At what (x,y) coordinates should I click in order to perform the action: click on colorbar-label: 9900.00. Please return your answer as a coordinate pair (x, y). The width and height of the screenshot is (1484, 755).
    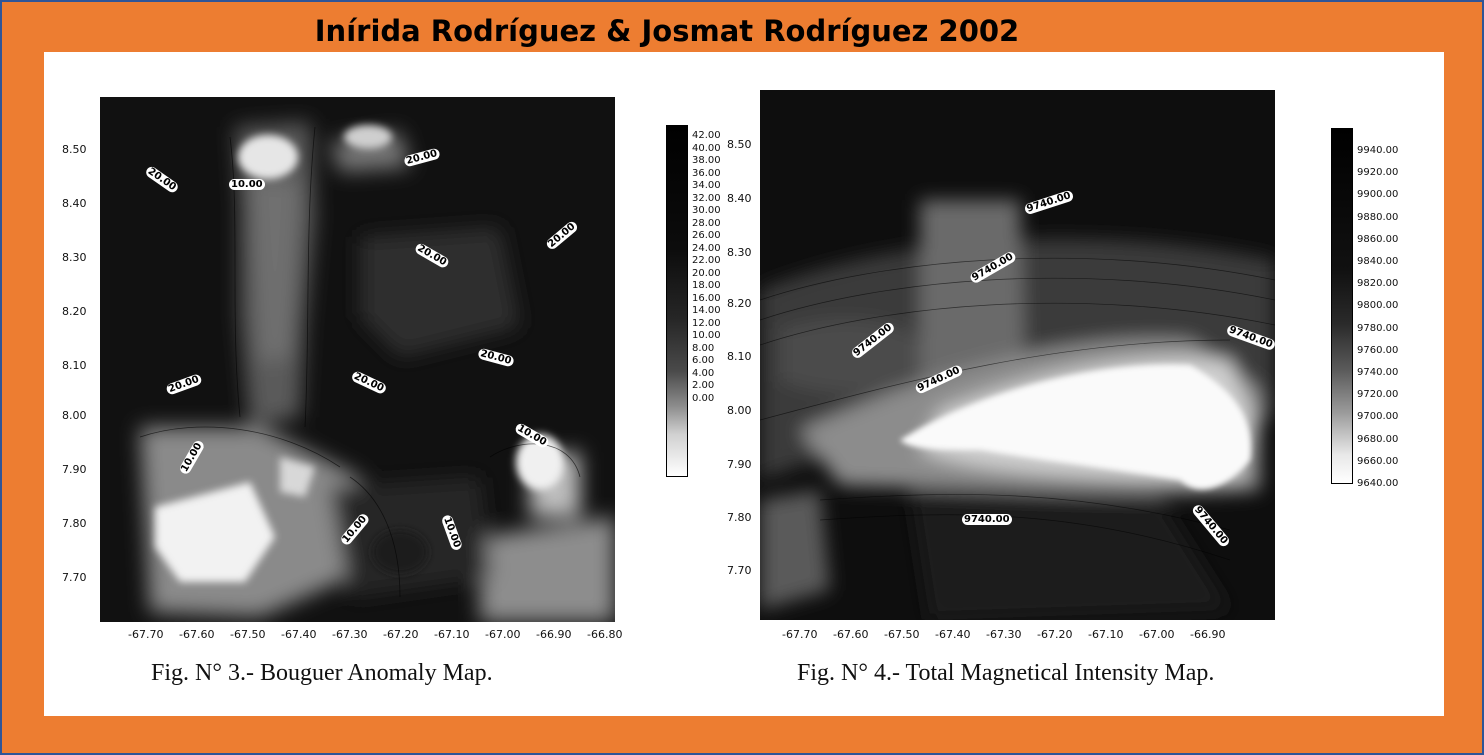
    Looking at the image, I should click on (1378, 195).